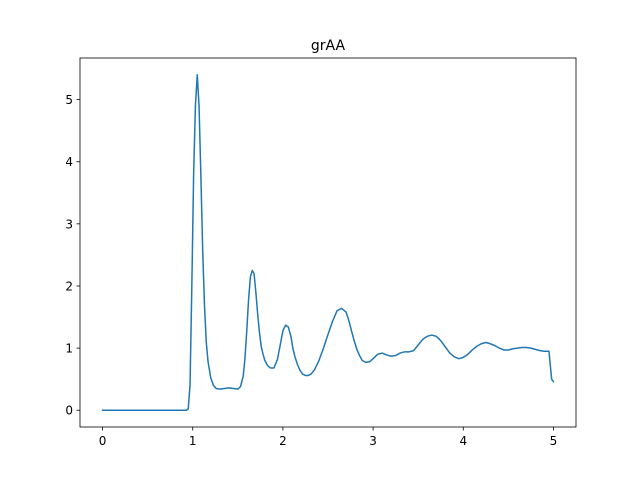 Image resolution: width=640 pixels, height=480 pixels. I want to click on y-tick-label: 0, so click(69, 411).